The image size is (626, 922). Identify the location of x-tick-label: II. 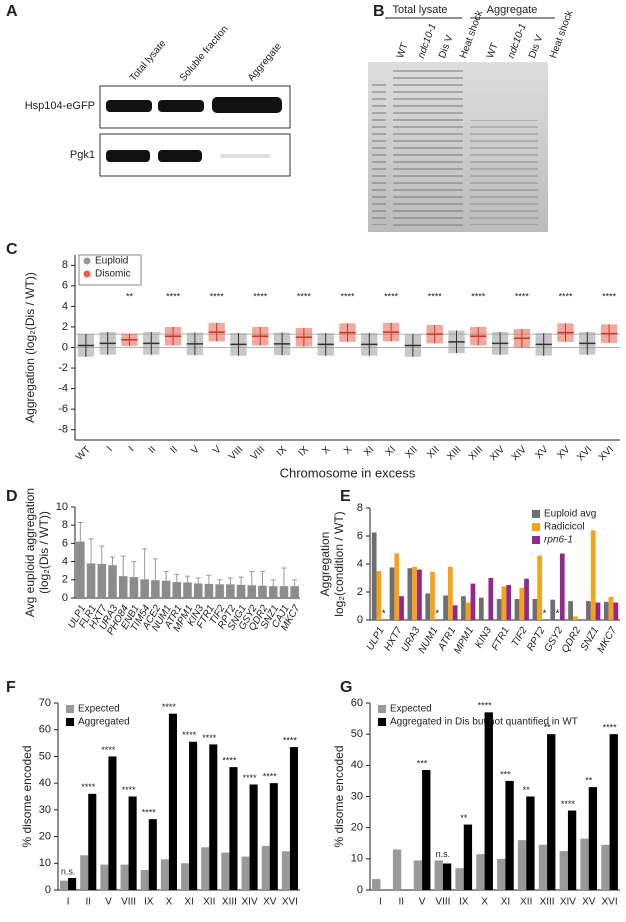
(153, 450).